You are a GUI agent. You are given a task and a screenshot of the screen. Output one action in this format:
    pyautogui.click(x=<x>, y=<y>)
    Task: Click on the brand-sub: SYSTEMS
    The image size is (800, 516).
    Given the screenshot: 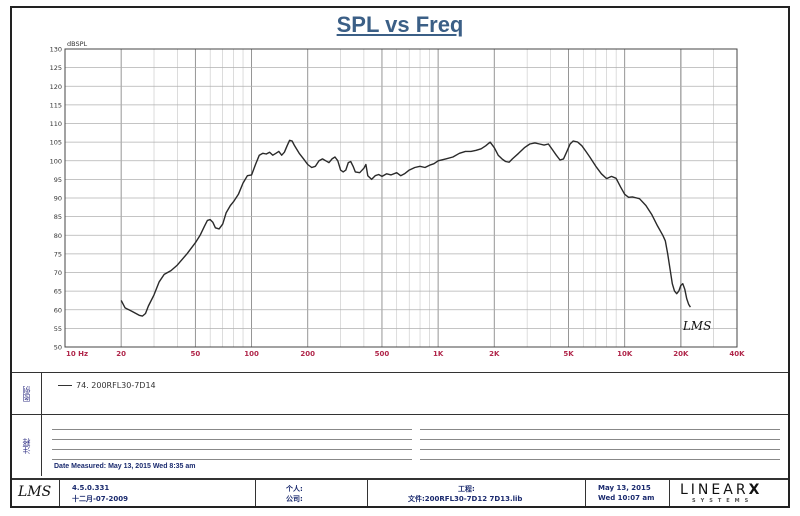 What is the action you would take?
    pyautogui.click(x=723, y=501)
    